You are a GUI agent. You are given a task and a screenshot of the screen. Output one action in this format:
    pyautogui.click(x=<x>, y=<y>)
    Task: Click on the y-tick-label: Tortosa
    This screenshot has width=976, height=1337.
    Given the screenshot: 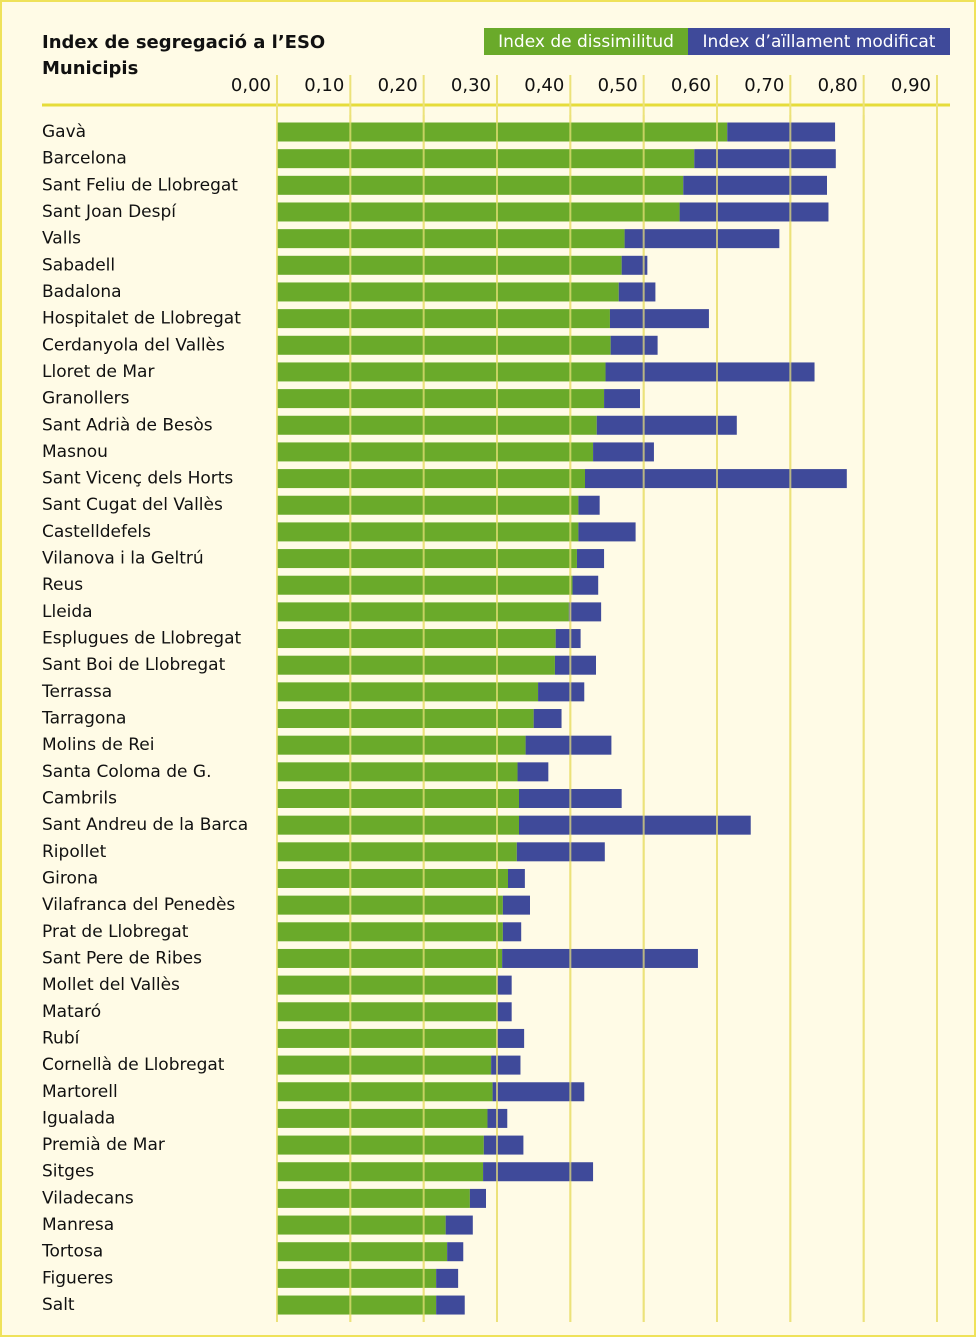 What is the action you would take?
    pyautogui.click(x=72, y=1252)
    